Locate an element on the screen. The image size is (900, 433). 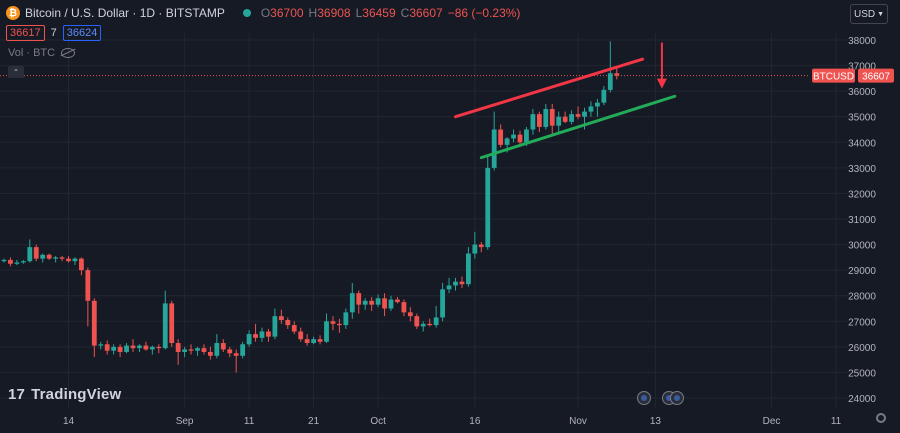
down-arrow-annotation is located at coordinates (661, 65).